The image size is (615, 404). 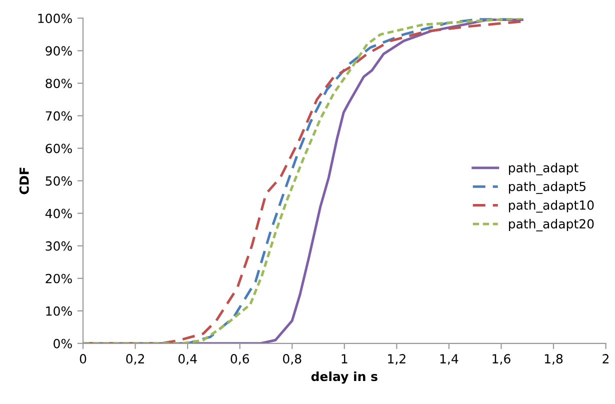 I want to click on legend-label: path_adapt, so click(x=543, y=169).